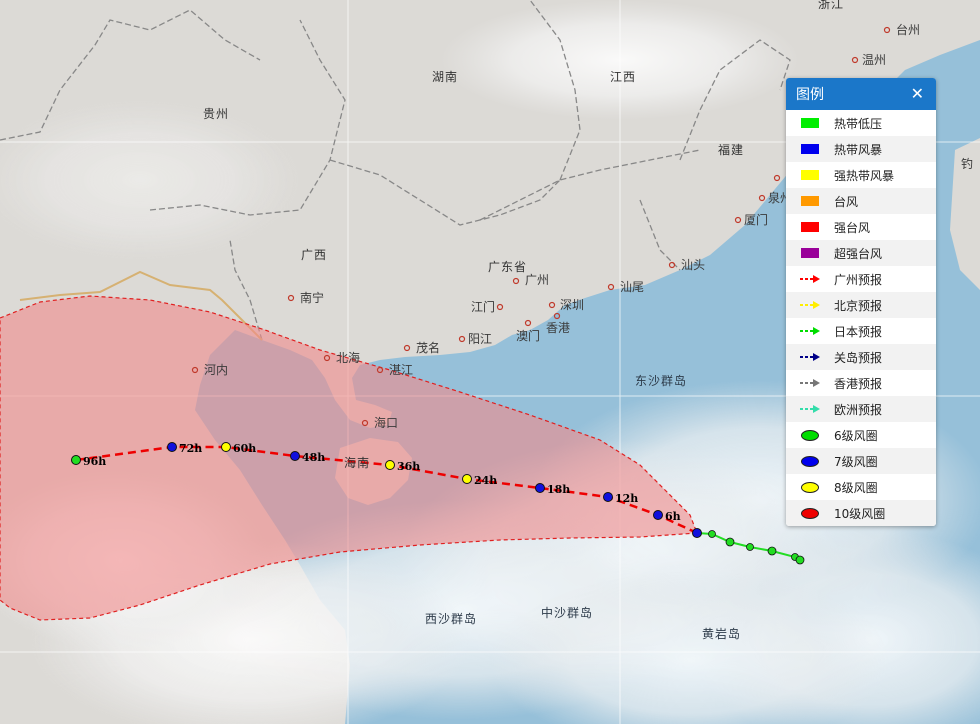 The image size is (980, 724). I want to click on legend-item: 北京预报, so click(861, 305).